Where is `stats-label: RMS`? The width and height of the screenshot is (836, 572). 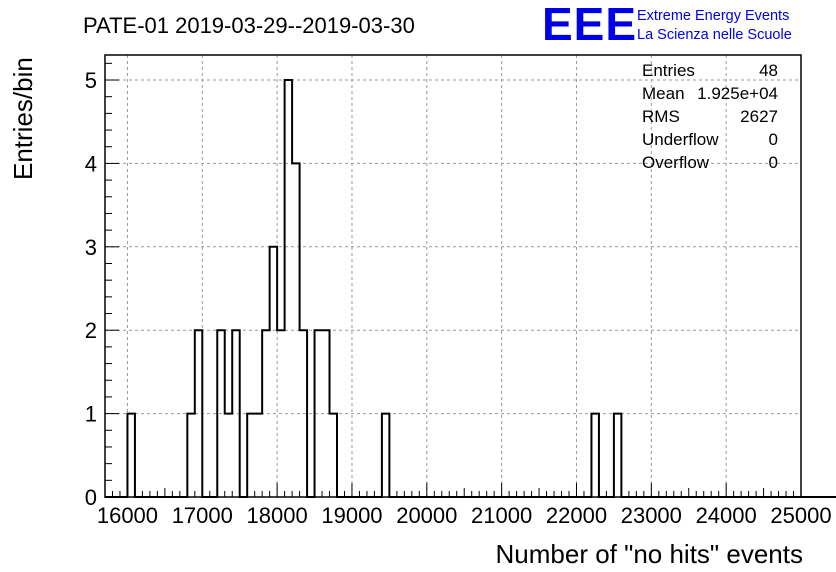
stats-label: RMS is located at coordinates (661, 116).